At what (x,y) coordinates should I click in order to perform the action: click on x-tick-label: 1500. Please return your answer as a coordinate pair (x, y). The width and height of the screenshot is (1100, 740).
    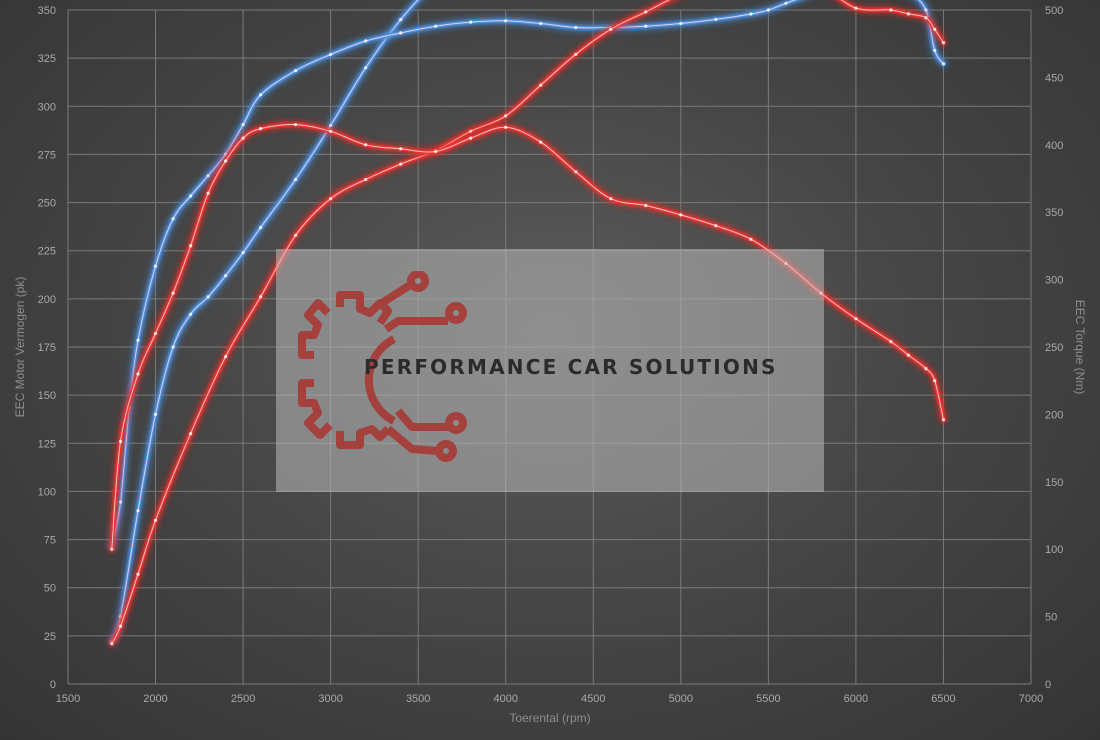
    Looking at the image, I should click on (68, 699).